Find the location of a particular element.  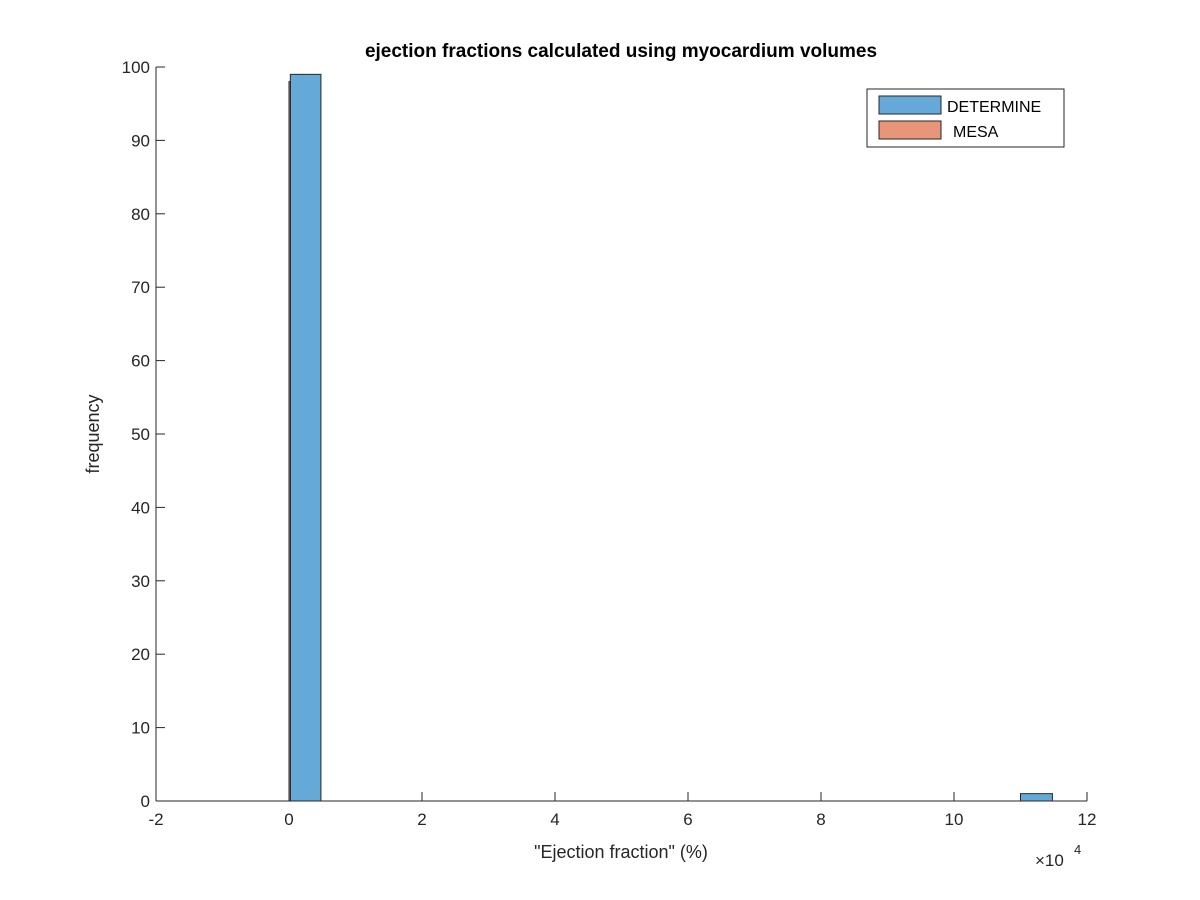

x-exponent-base: ×10 is located at coordinates (1049, 860).